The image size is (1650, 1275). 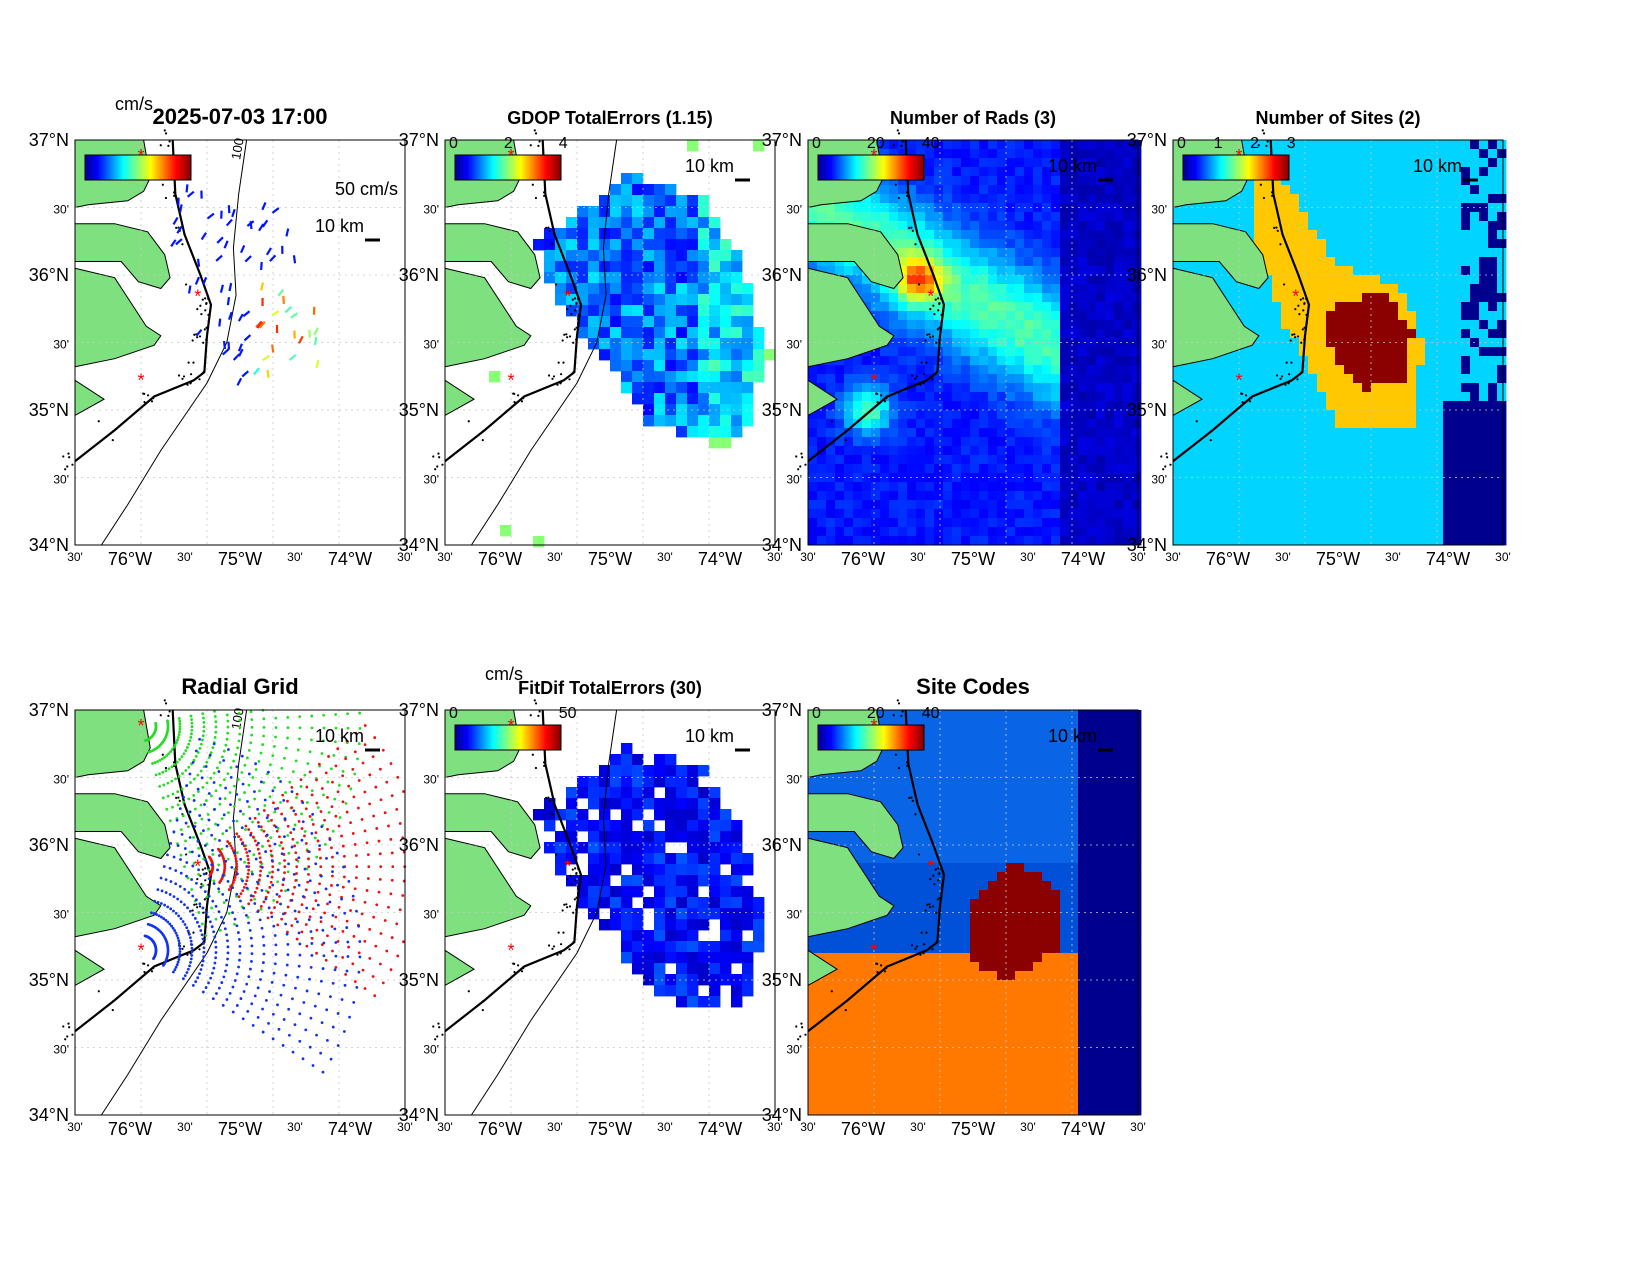 I want to click on land-mass, so click(x=112, y=744).